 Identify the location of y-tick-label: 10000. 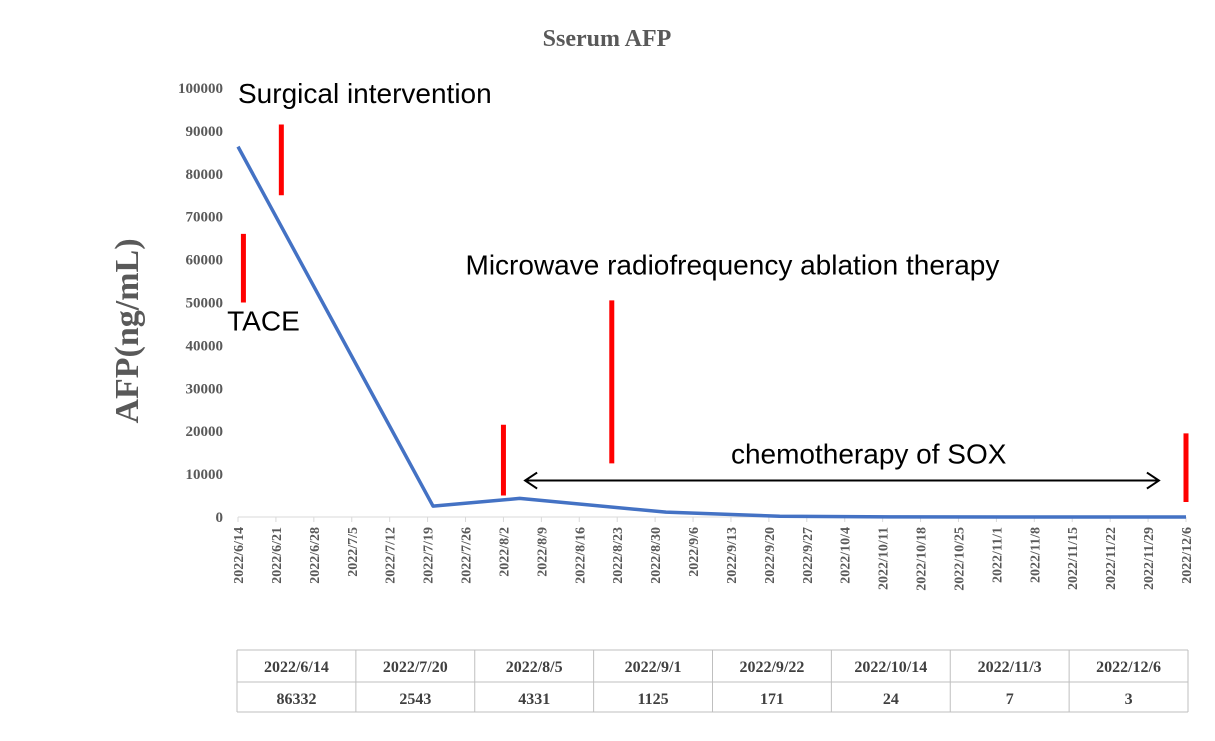
(205, 475).